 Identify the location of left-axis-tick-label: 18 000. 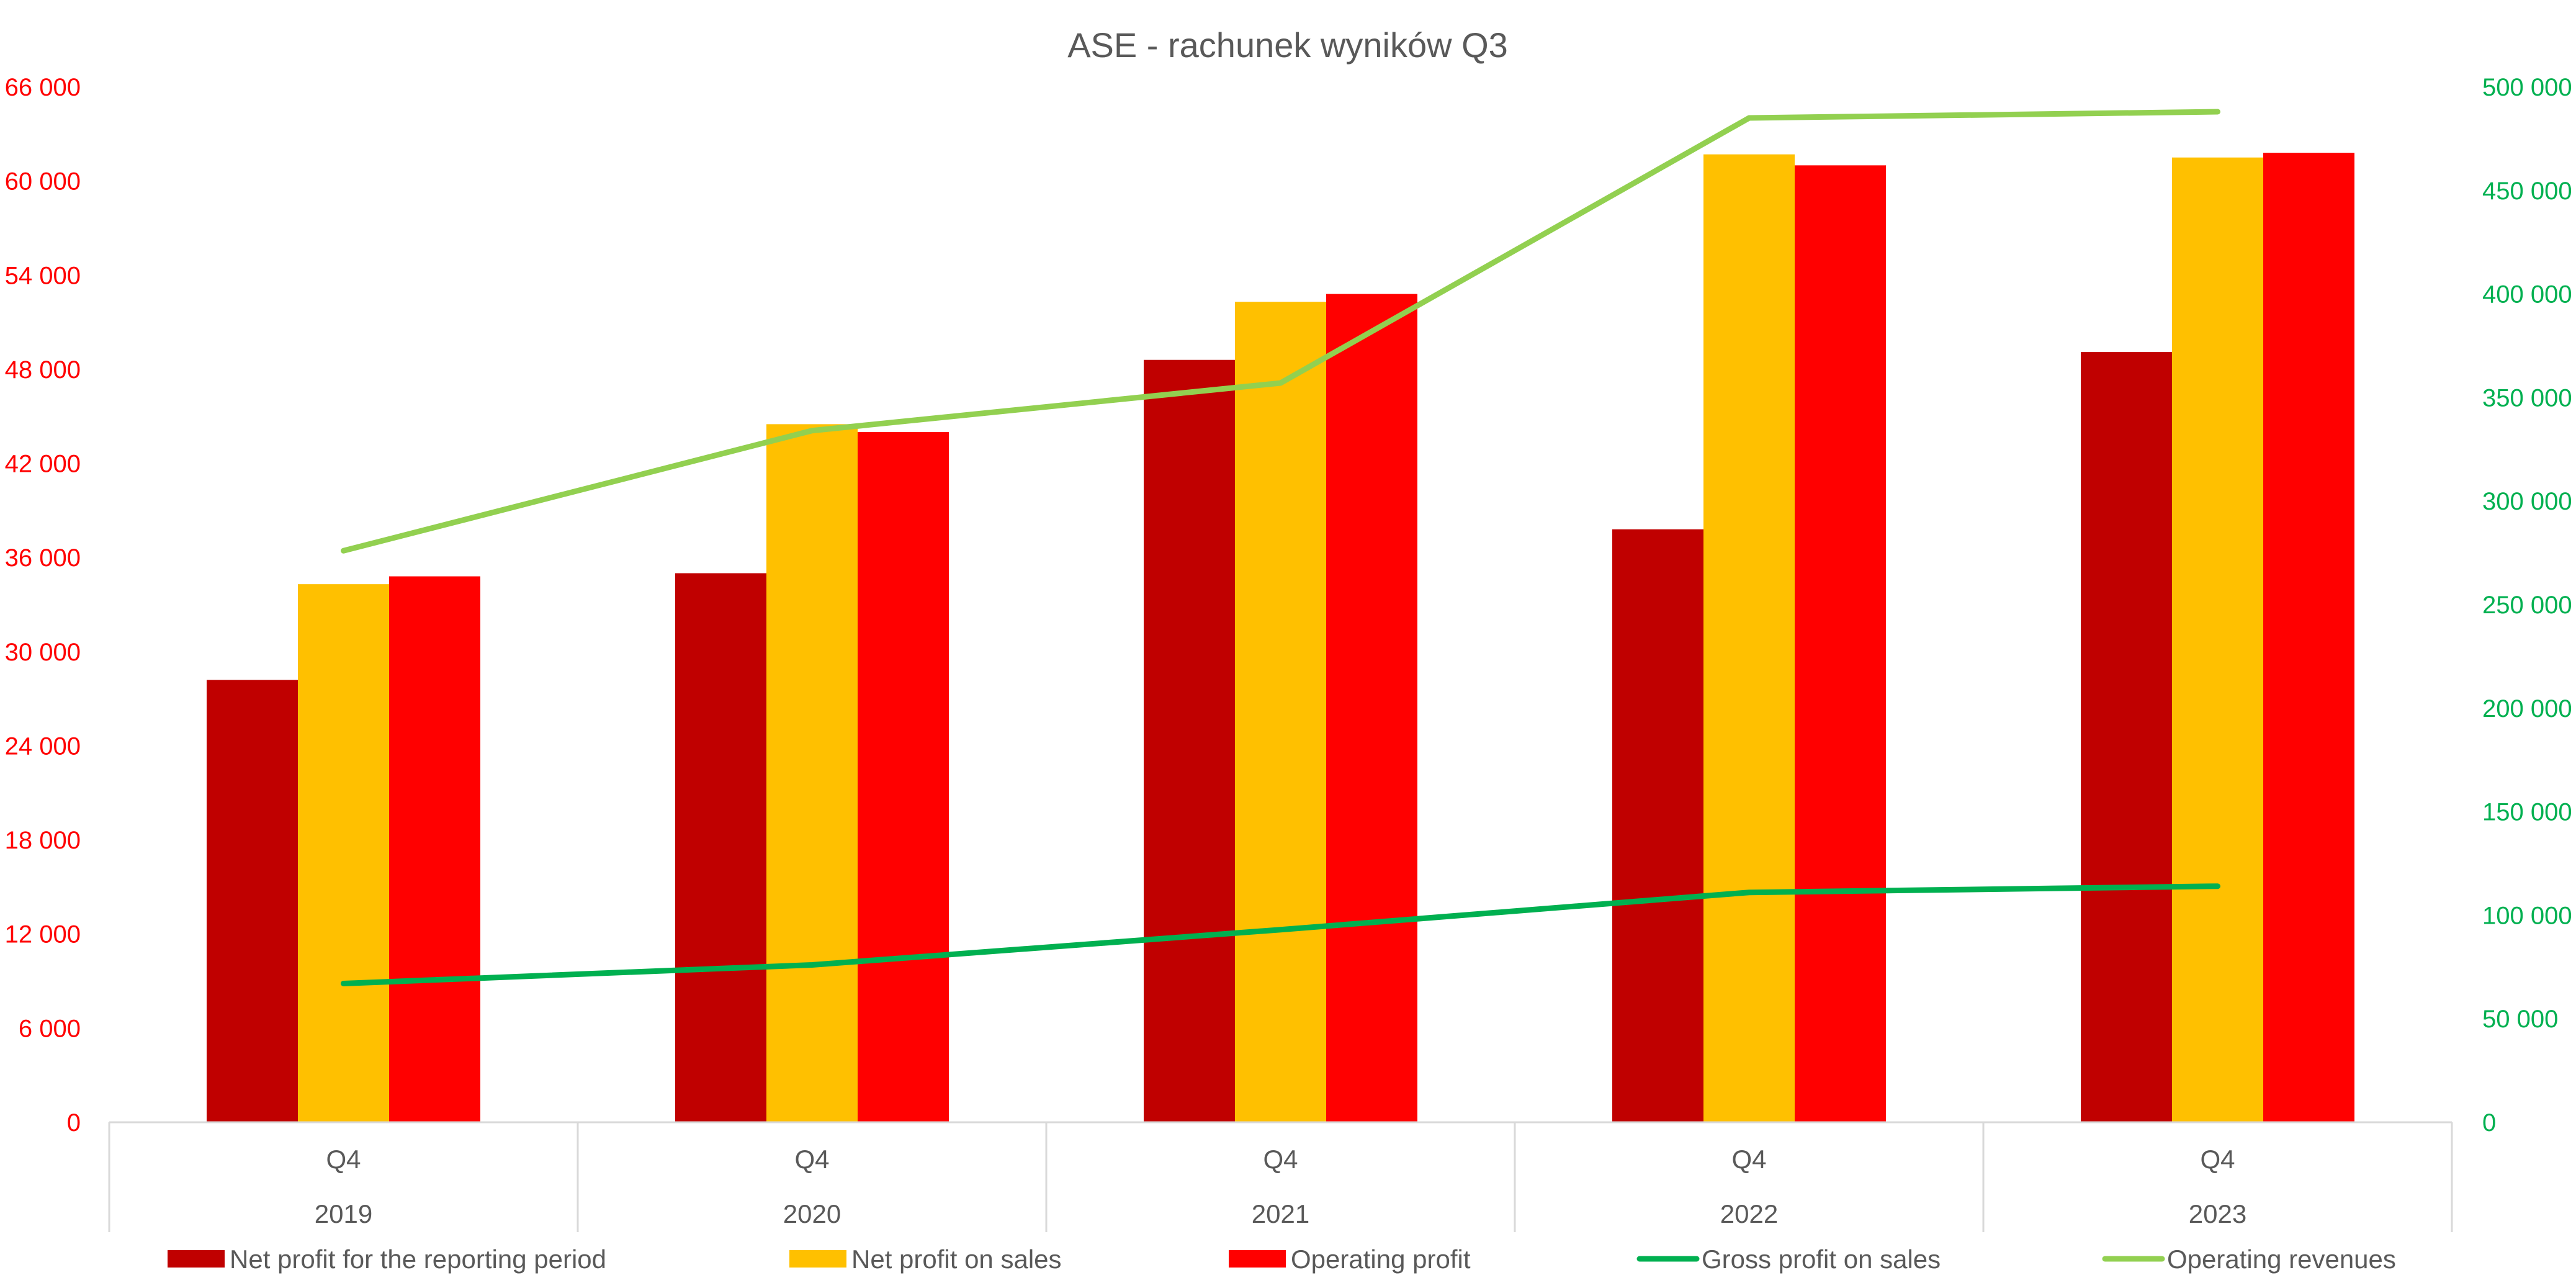
(43, 840).